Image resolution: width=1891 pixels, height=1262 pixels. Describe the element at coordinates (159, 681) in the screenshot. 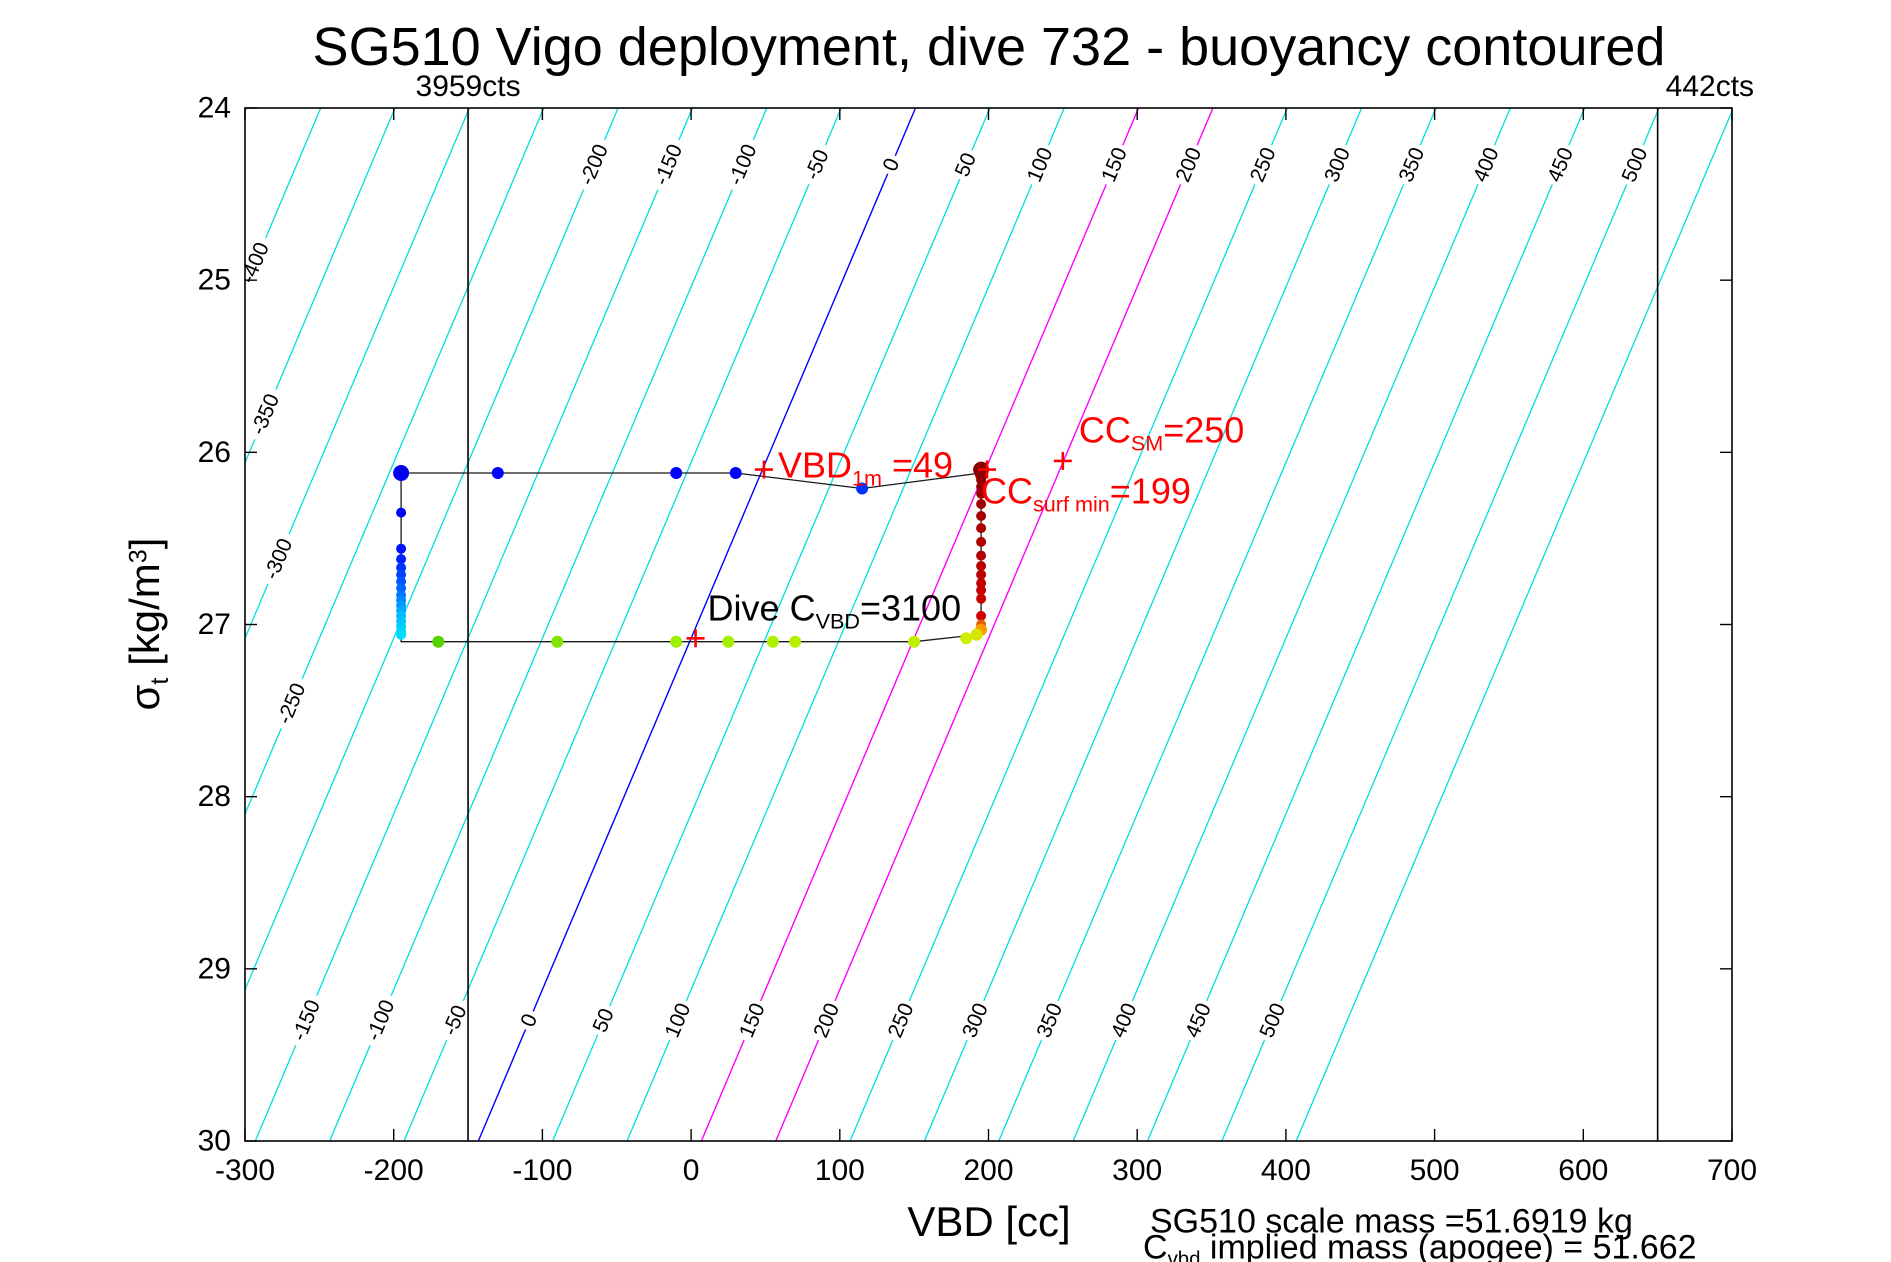

I see `ylabel-subscript: t` at that location.